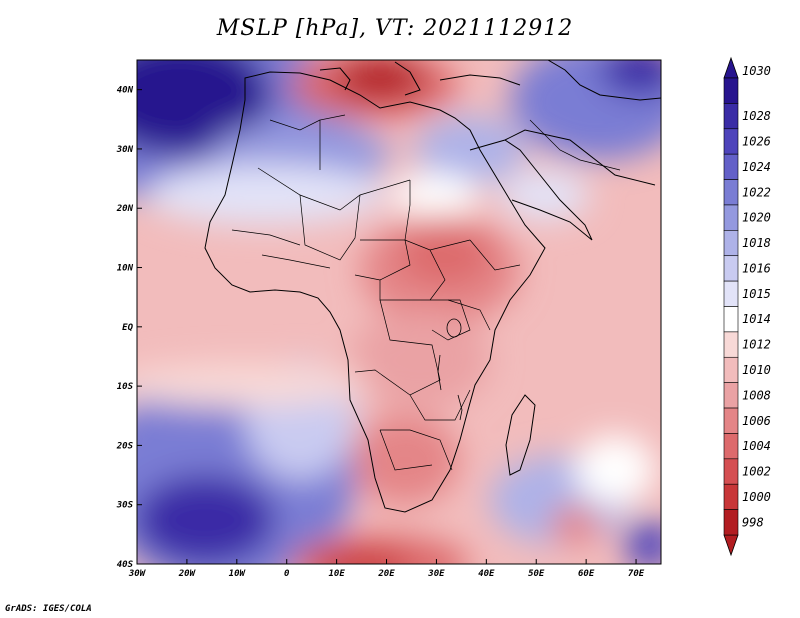 The height and width of the screenshot is (618, 800). I want to click on lakes, so click(450, 369).